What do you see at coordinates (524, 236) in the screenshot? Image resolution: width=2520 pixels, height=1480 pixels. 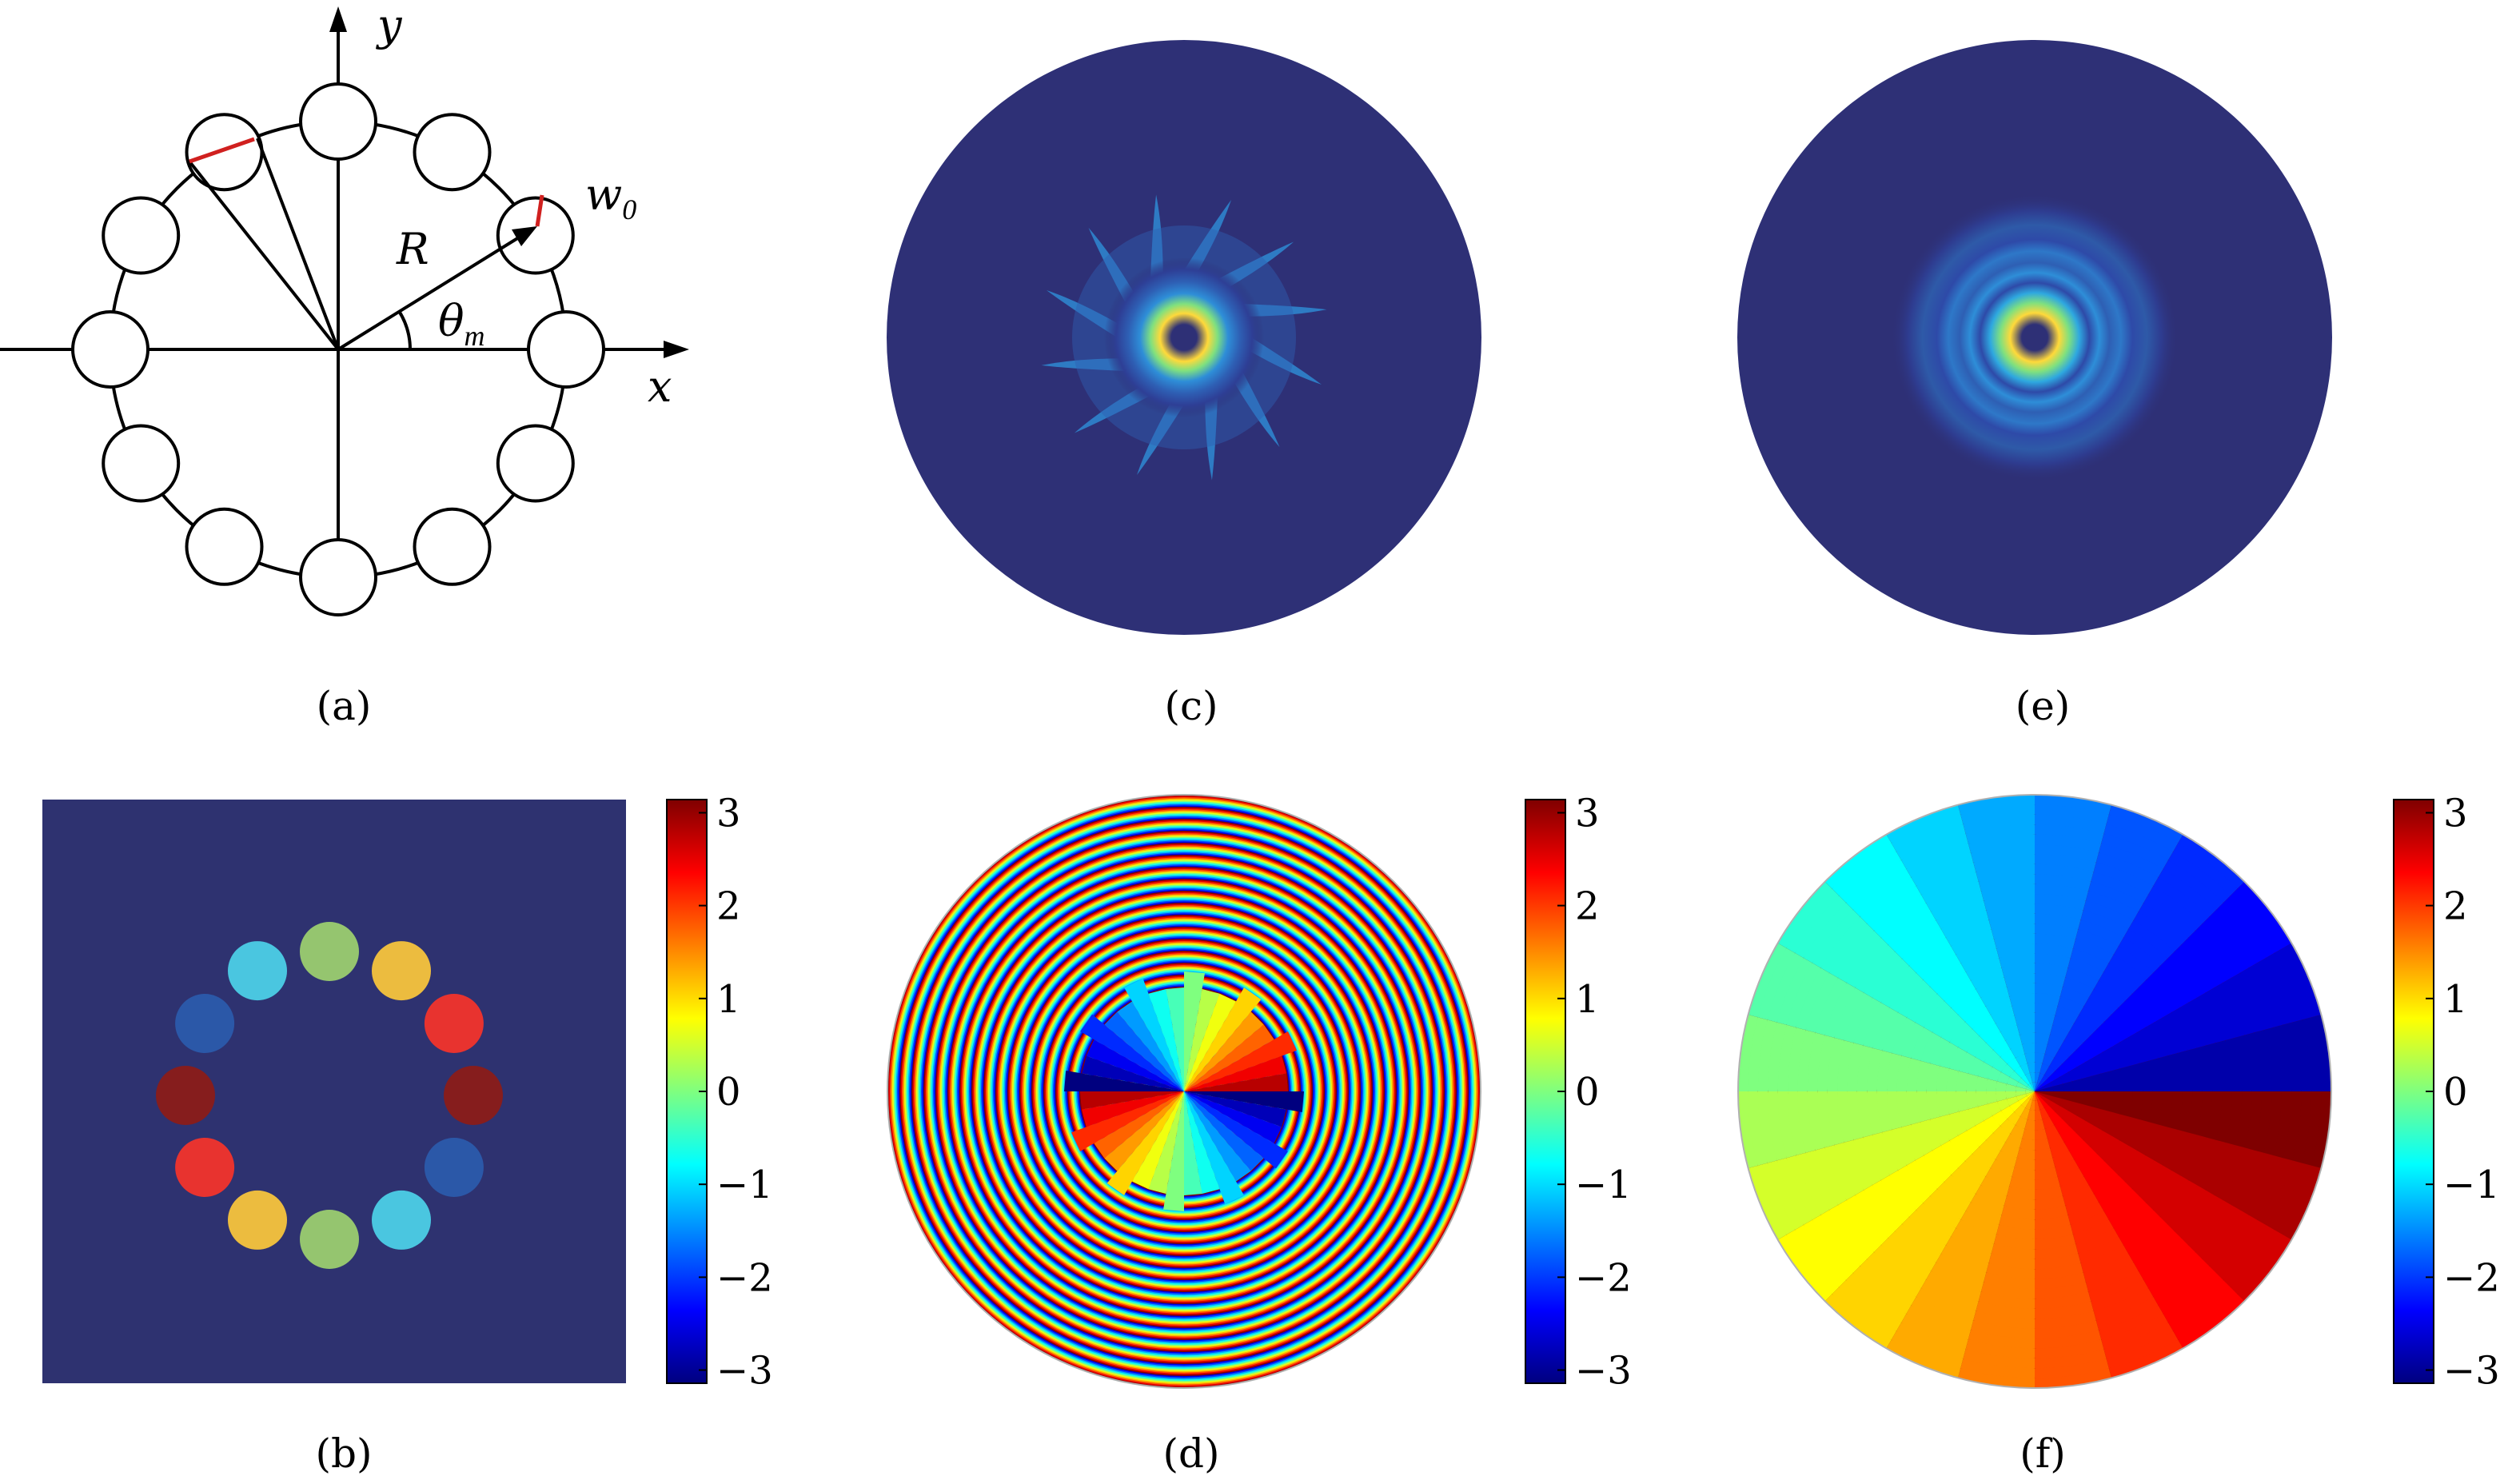 I see `radius-vector-arrowhead` at bounding box center [524, 236].